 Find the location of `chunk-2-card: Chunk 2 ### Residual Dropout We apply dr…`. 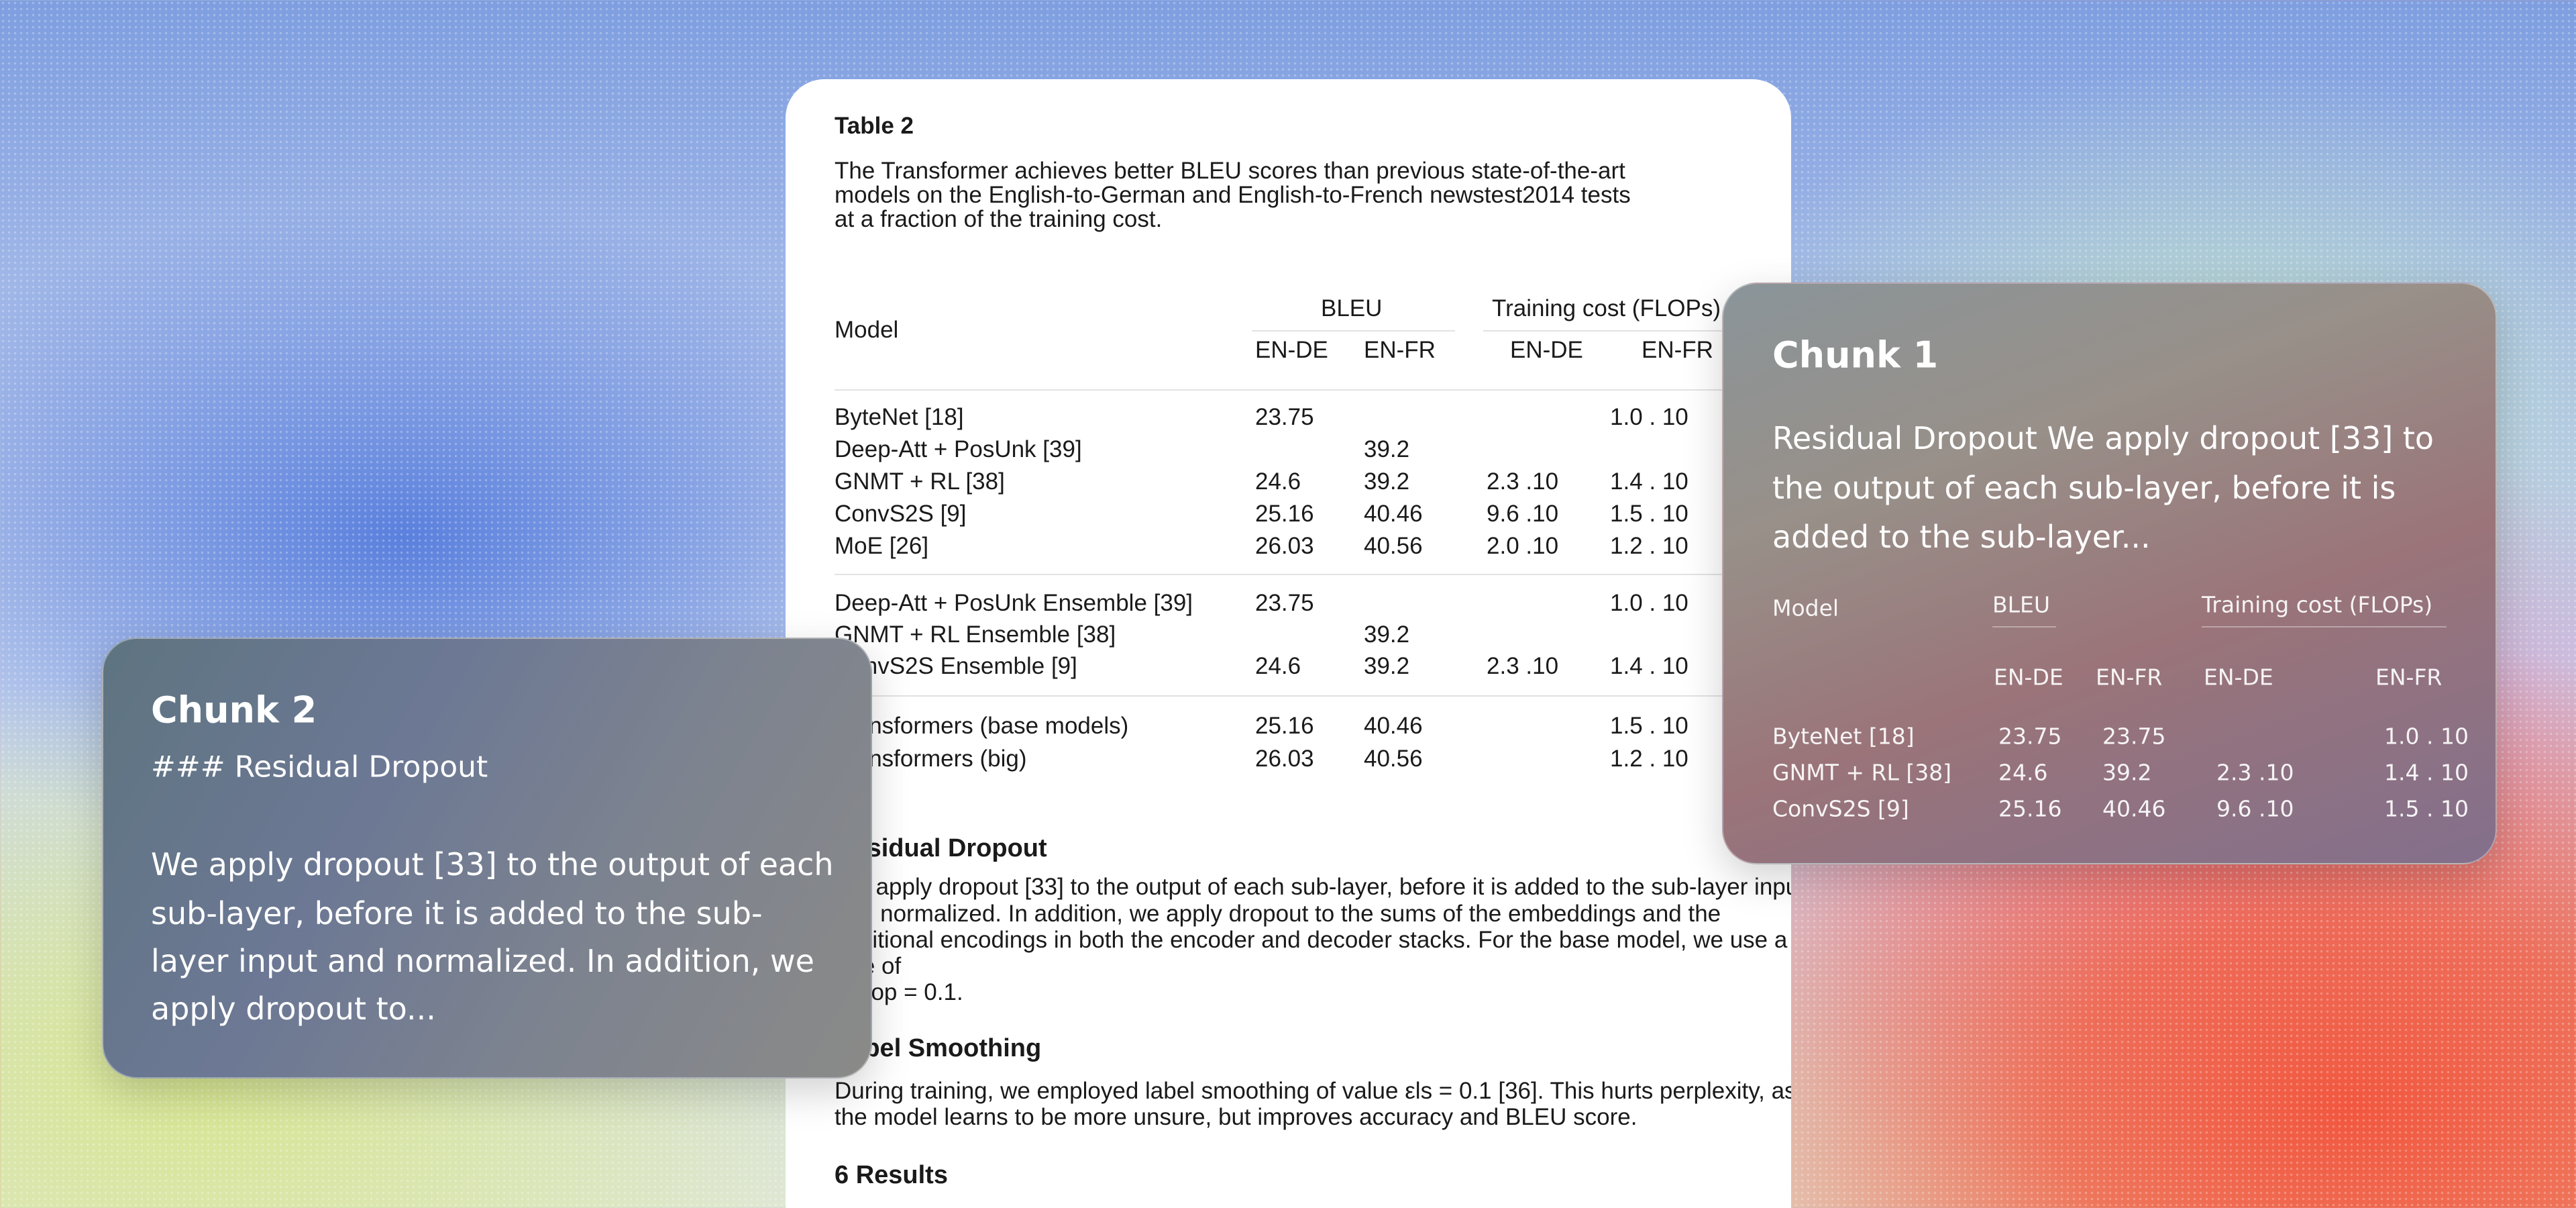

chunk-2-card: Chunk 2 ### Residual Dropout We apply dr… is located at coordinates (487, 858).